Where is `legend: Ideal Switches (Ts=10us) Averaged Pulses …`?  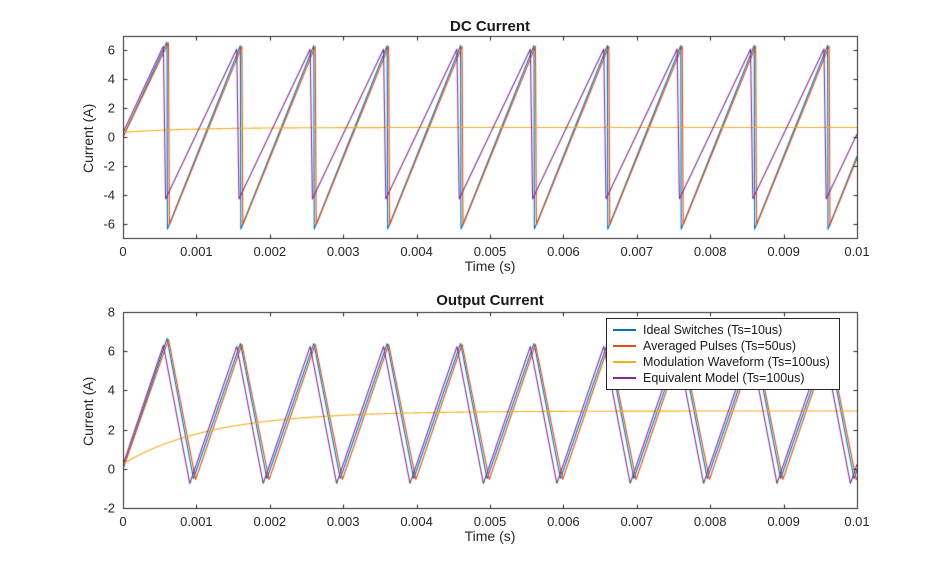
legend: Ideal Switches (Ts=10us) Averaged Pulses … is located at coordinates (723, 354).